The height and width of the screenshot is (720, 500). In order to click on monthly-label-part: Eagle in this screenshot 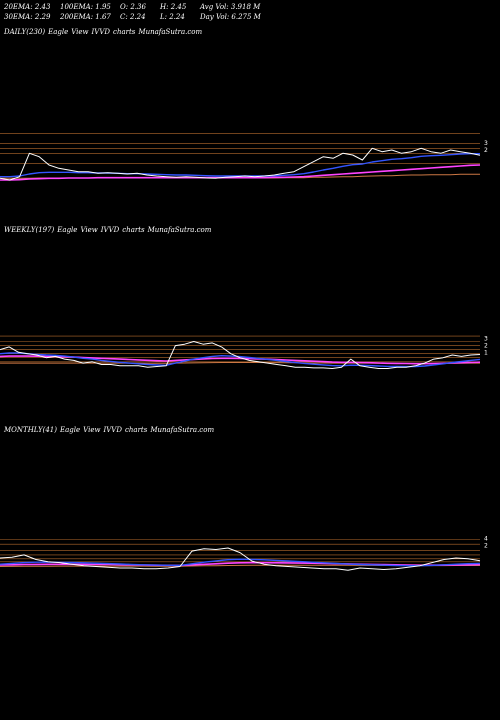, I will do `click(70, 430)`.